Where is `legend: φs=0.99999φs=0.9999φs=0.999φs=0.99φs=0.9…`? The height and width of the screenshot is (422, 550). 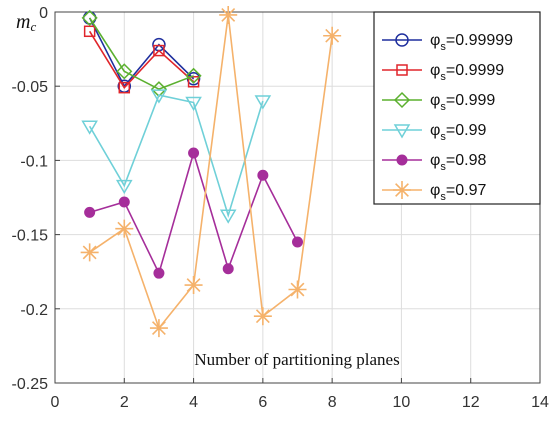
legend: φs=0.99999φs=0.9999φs=0.999φs=0.99φs=0.9… is located at coordinates (457, 108).